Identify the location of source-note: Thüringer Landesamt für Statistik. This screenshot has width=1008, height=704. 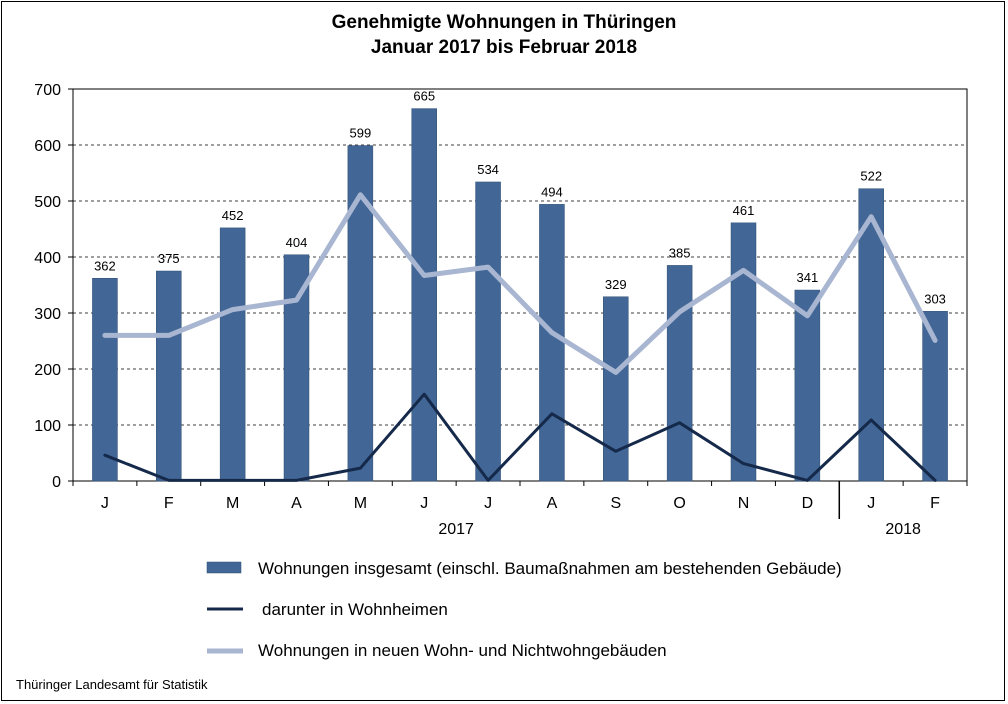
(112, 684).